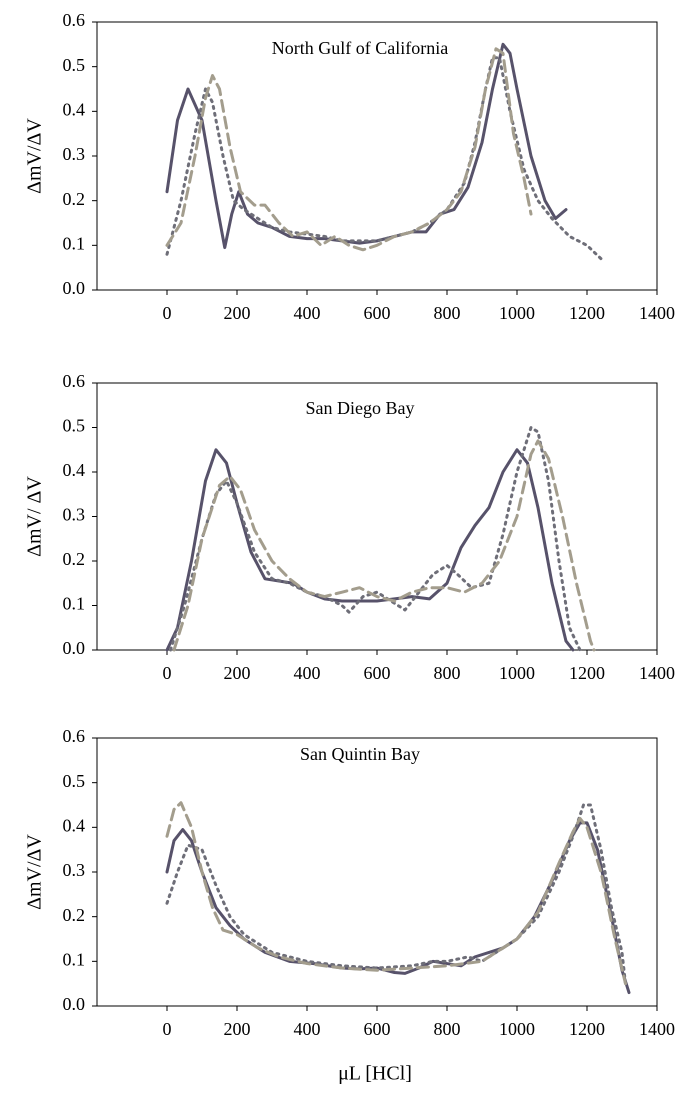 The image size is (686, 1096). Describe the element at coordinates (360, 48) in the screenshot. I see `panel-title: North Gulf of California` at that location.